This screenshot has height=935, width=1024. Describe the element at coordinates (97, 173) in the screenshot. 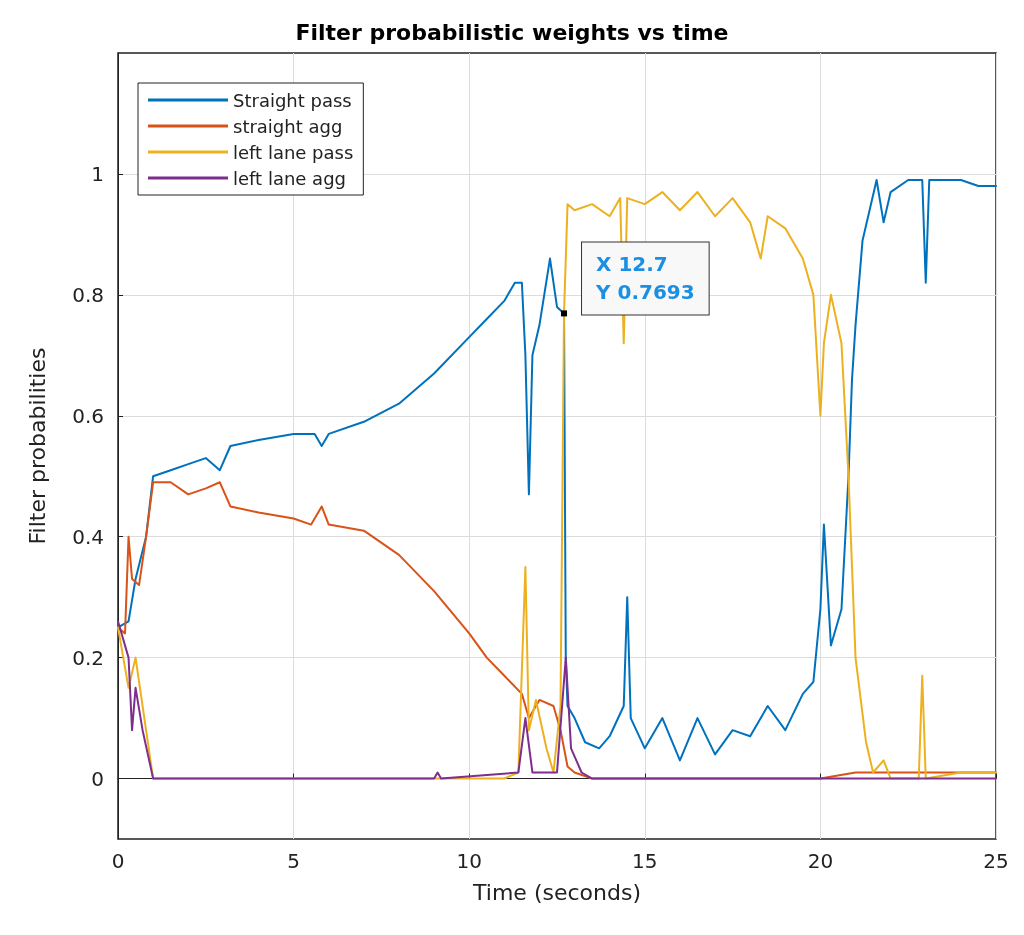

I see `y-tick-label: 1` at that location.